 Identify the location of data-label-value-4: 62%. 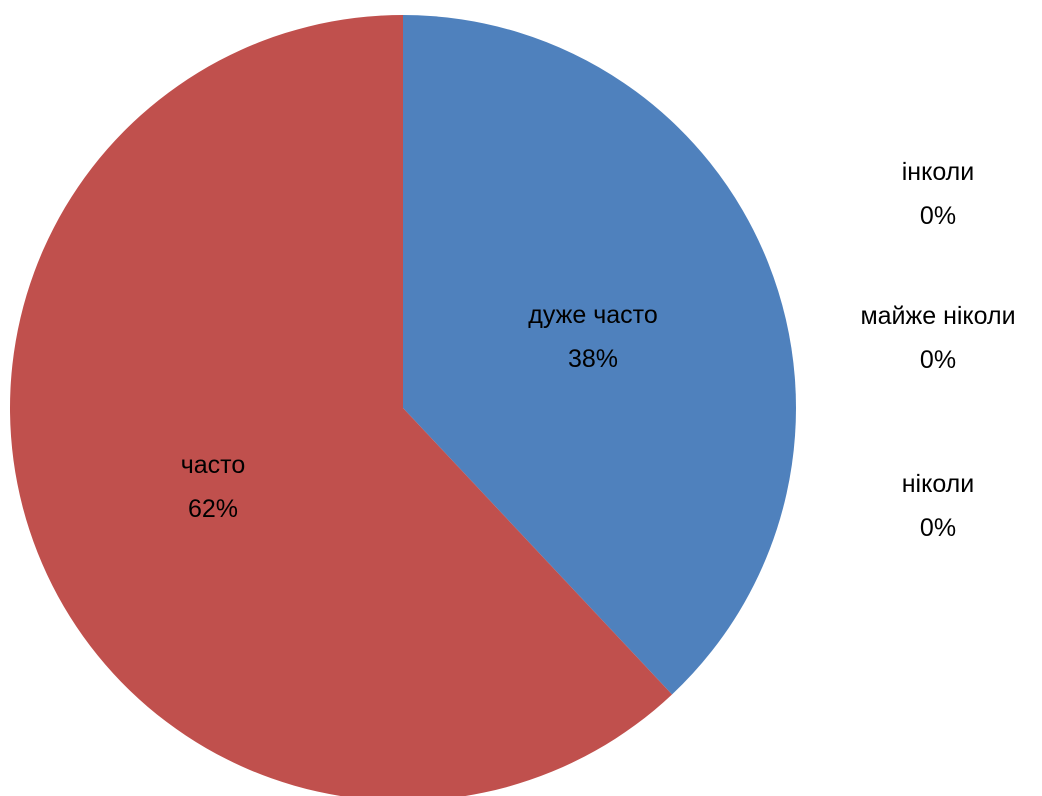
(213, 509).